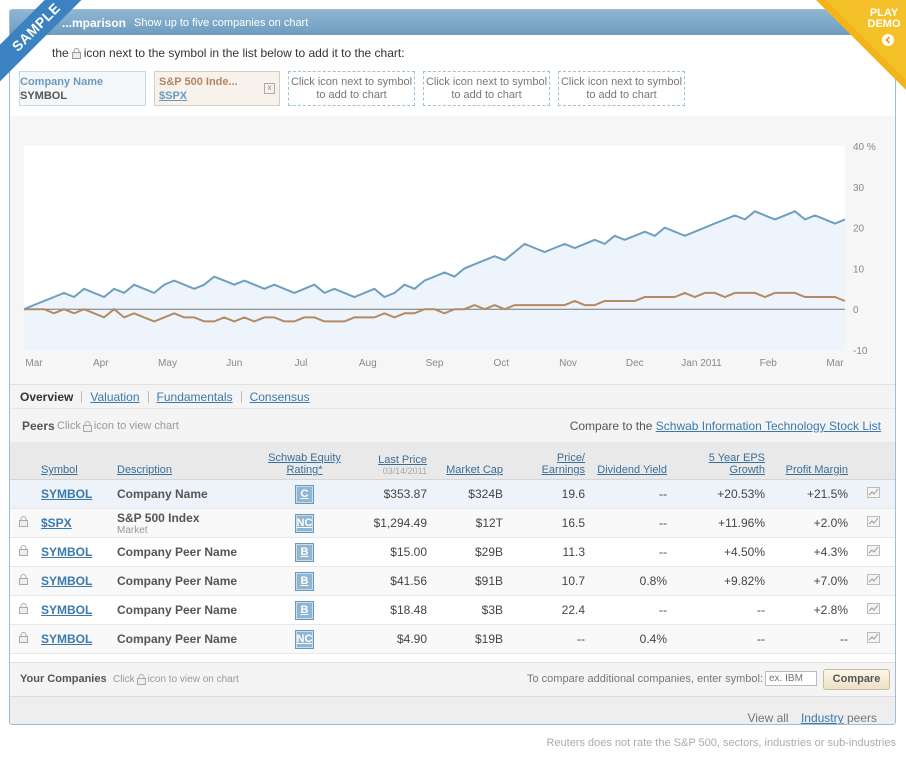  I want to click on row-symbol-link: $SPX, so click(56, 523).